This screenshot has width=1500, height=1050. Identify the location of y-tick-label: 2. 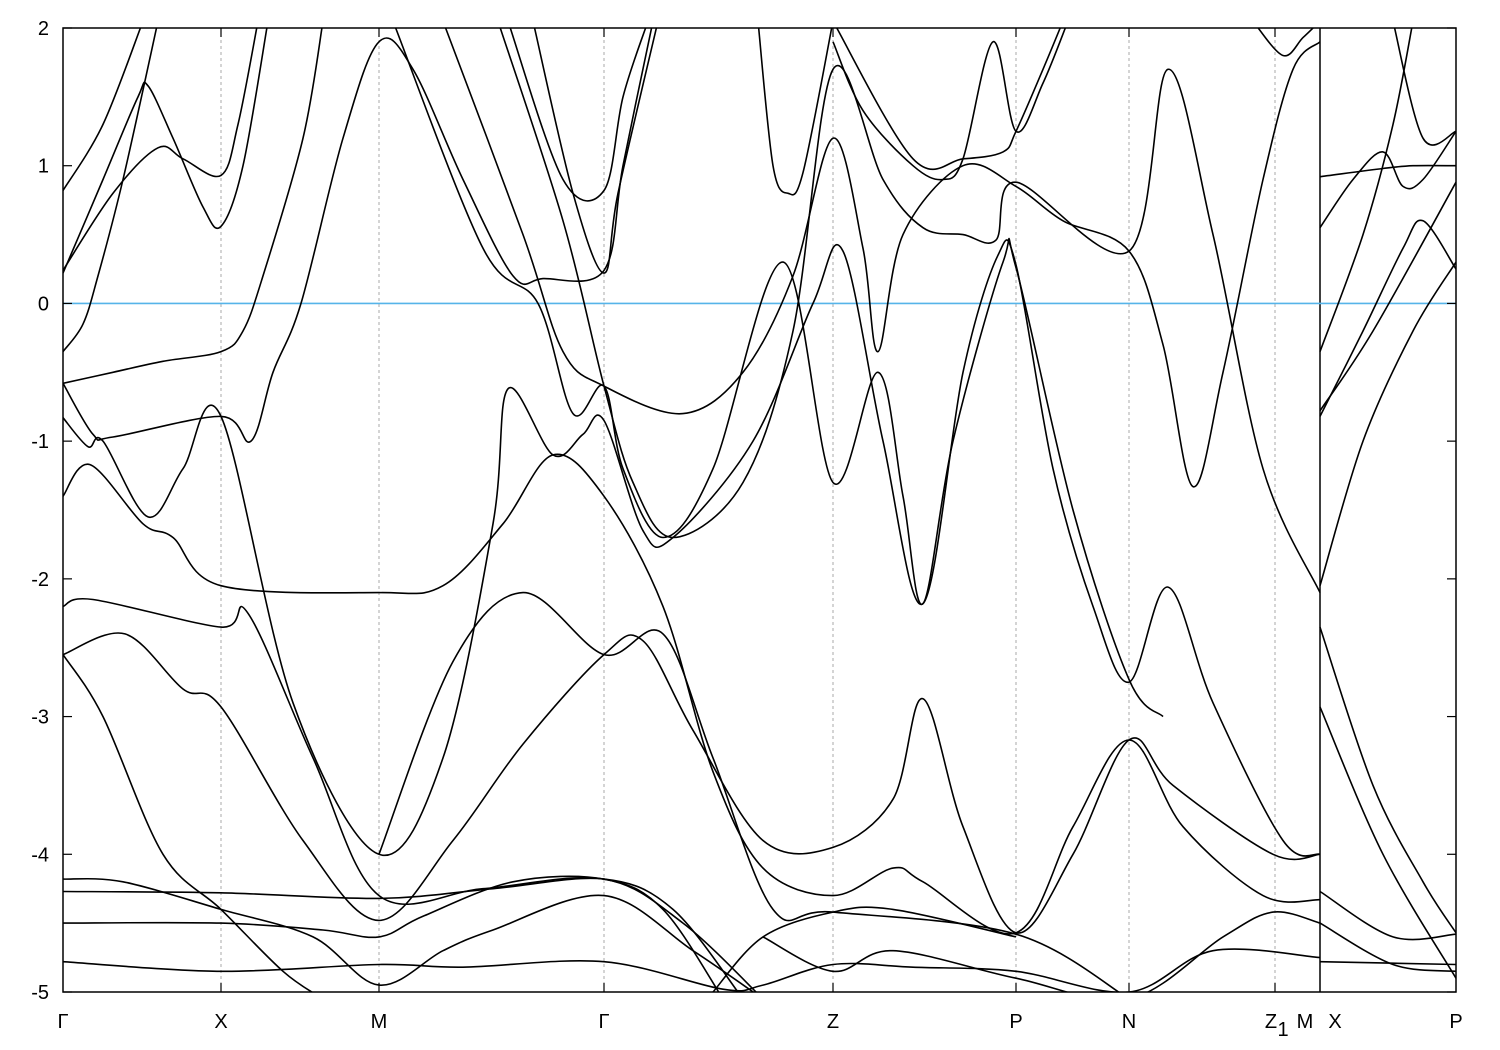
(43, 29).